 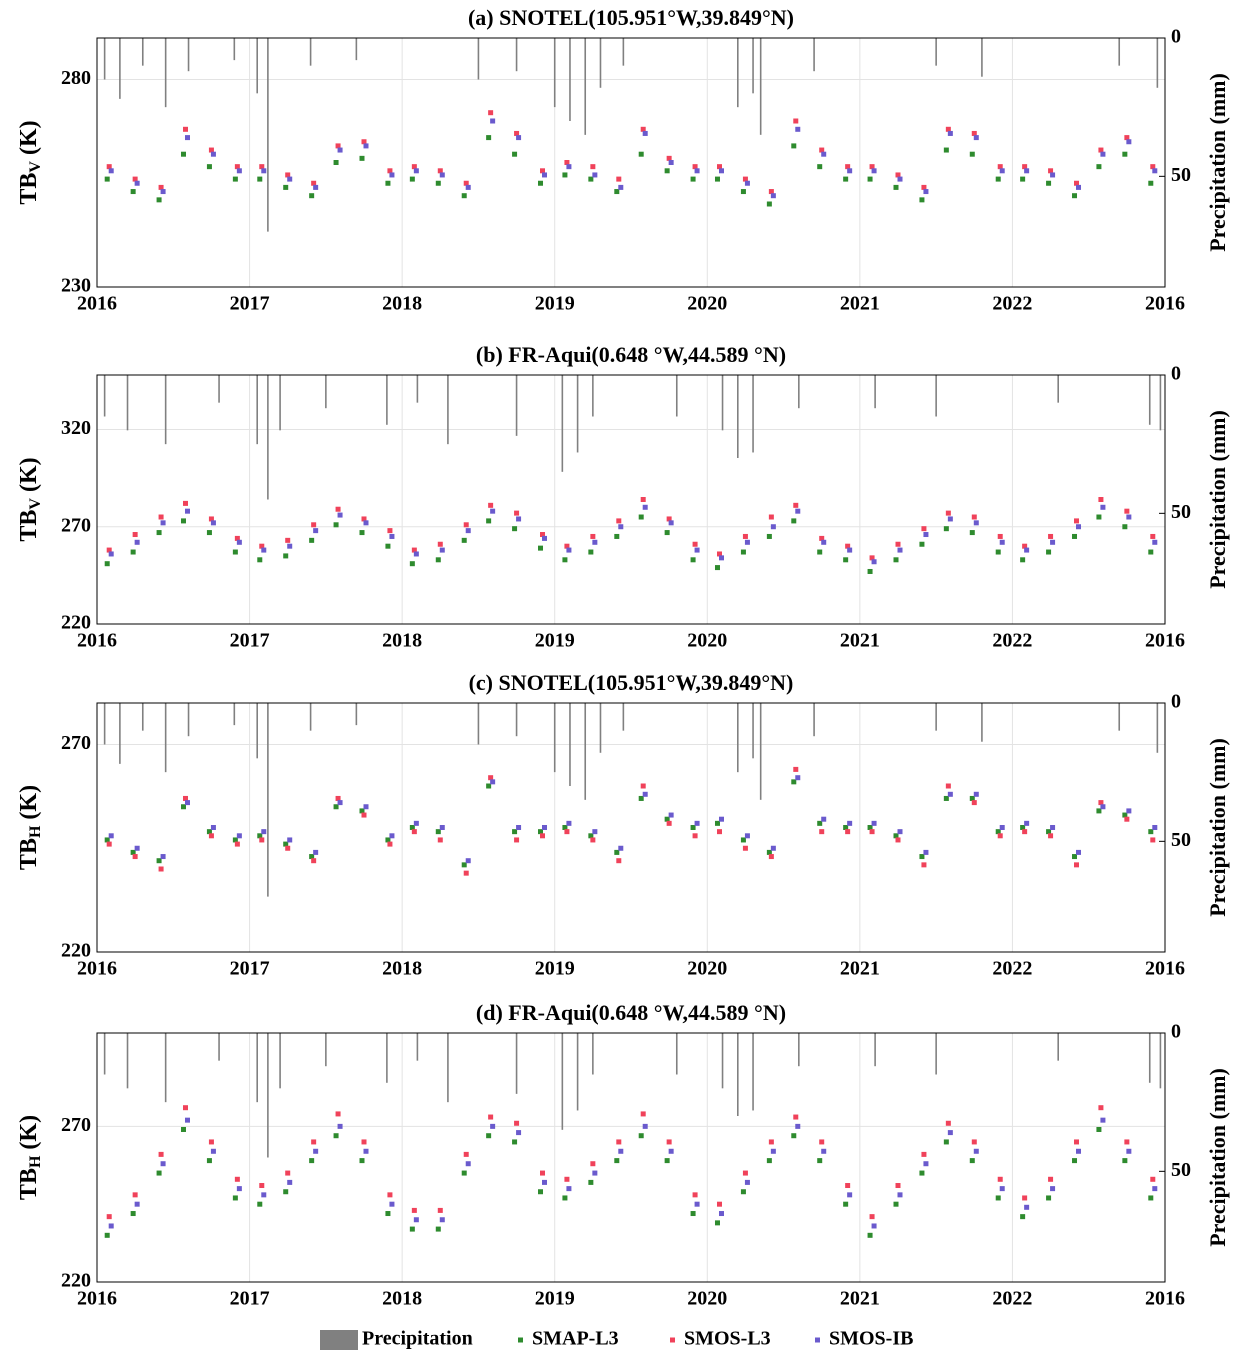 I want to click on y-label-main: TB, so click(x=29, y=526).